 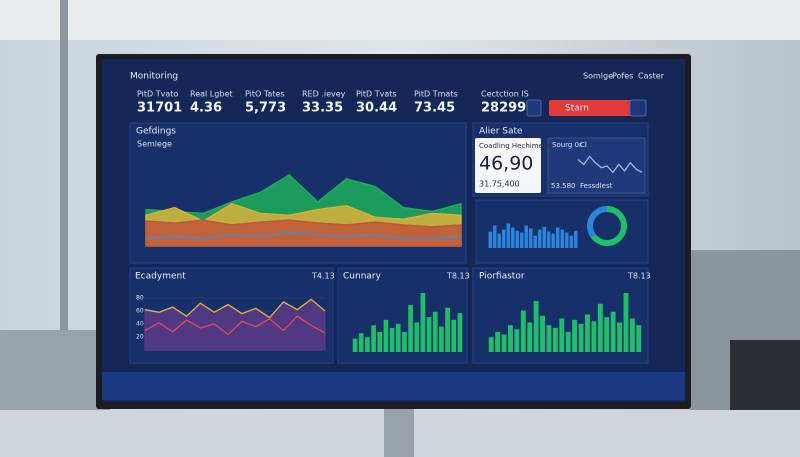 What do you see at coordinates (322, 108) in the screenshot?
I see `label: 33.35` at bounding box center [322, 108].